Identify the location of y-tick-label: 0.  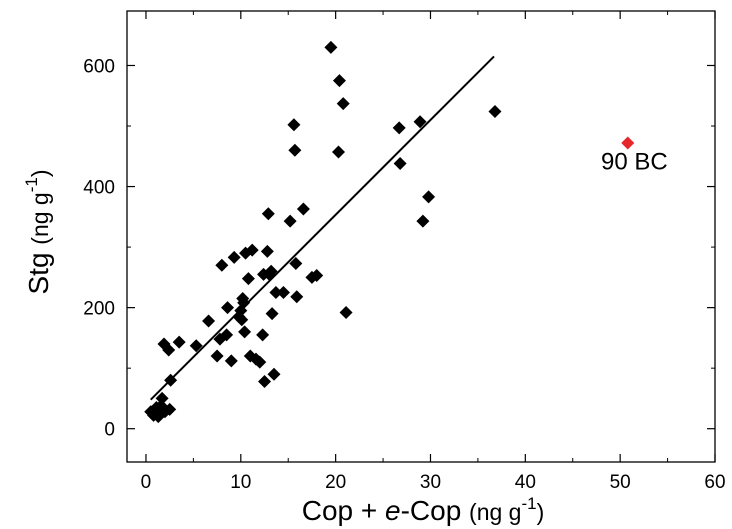
(109, 430).